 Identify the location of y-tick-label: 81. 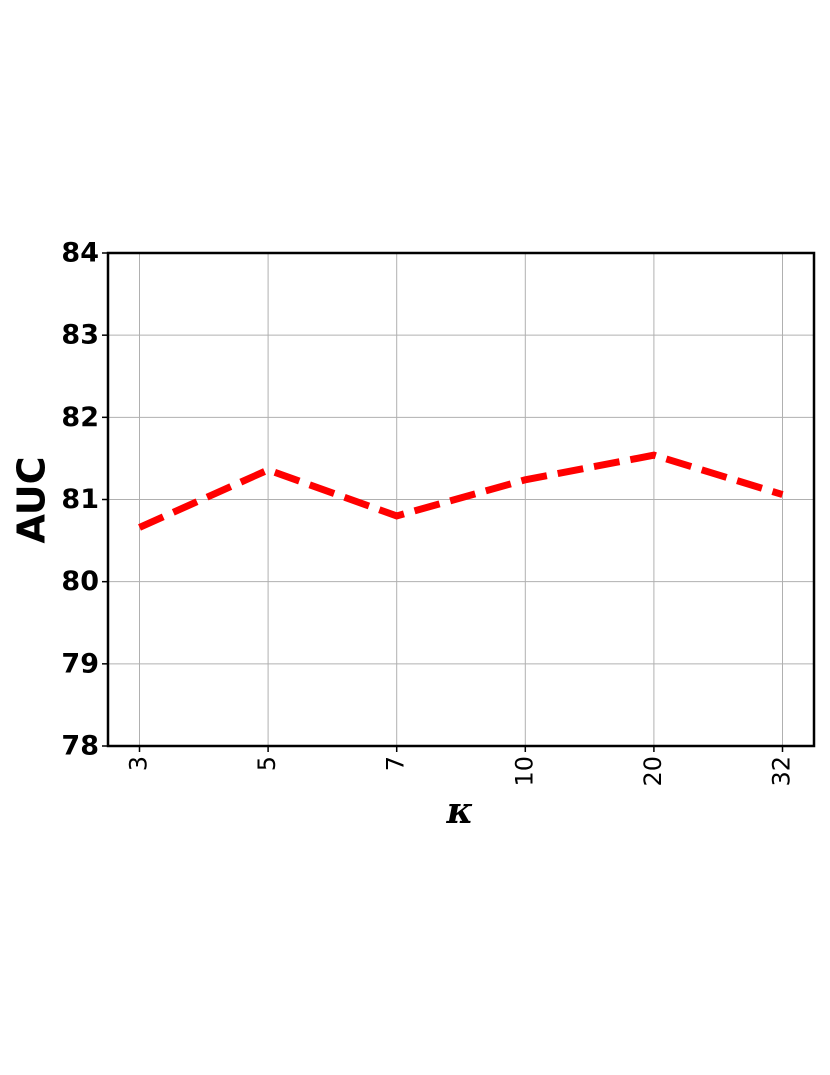
(80, 499).